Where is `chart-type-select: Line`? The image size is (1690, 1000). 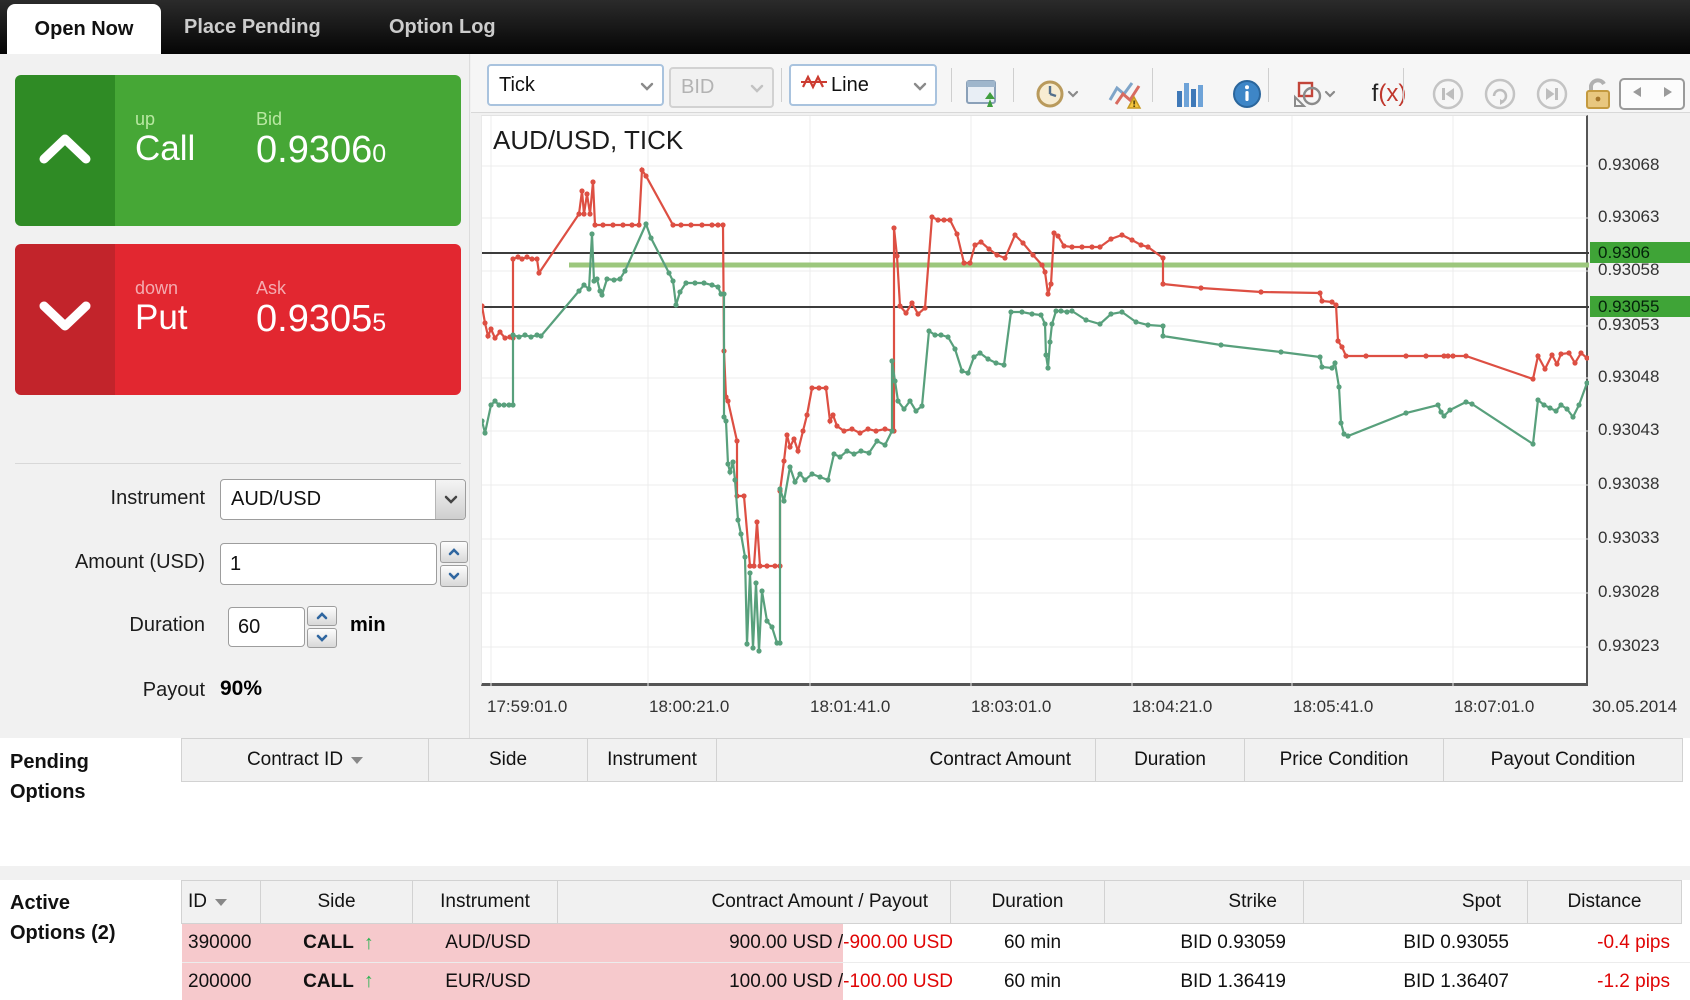 chart-type-select: Line is located at coordinates (863, 85).